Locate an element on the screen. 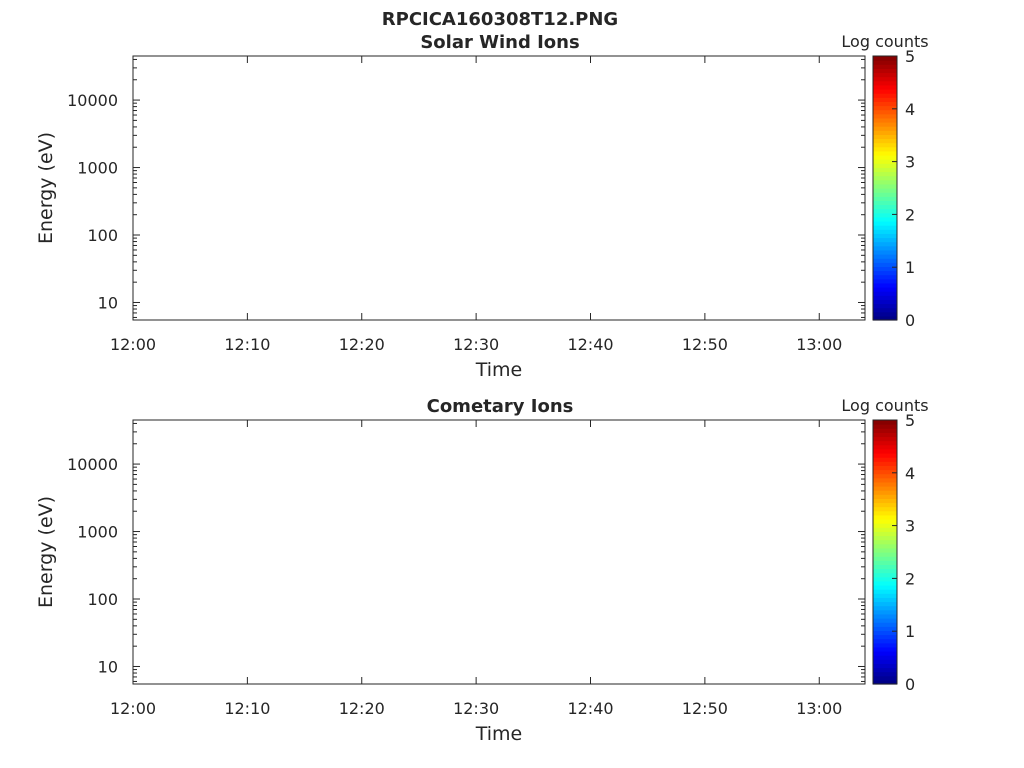  panel-title: Cometary Ions is located at coordinates (500, 406).